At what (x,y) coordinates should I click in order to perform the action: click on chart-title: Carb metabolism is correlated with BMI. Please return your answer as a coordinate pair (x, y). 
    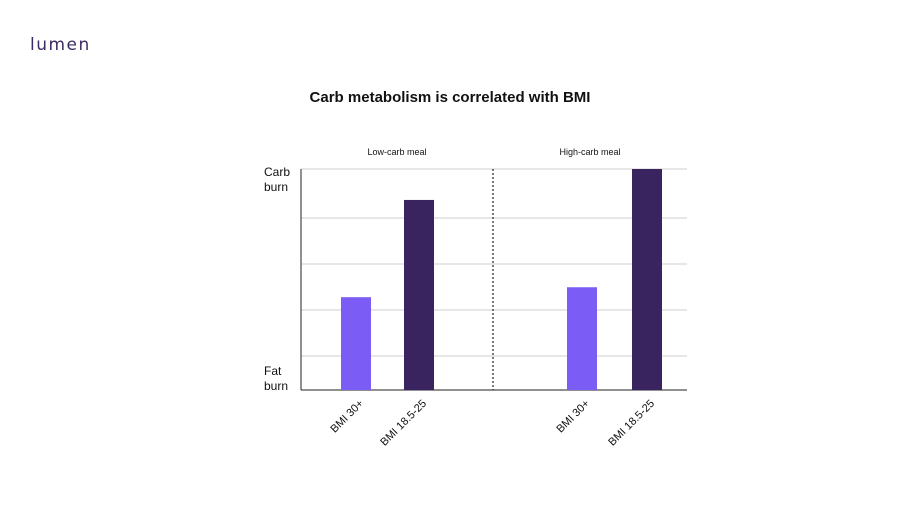
    Looking at the image, I should click on (450, 97).